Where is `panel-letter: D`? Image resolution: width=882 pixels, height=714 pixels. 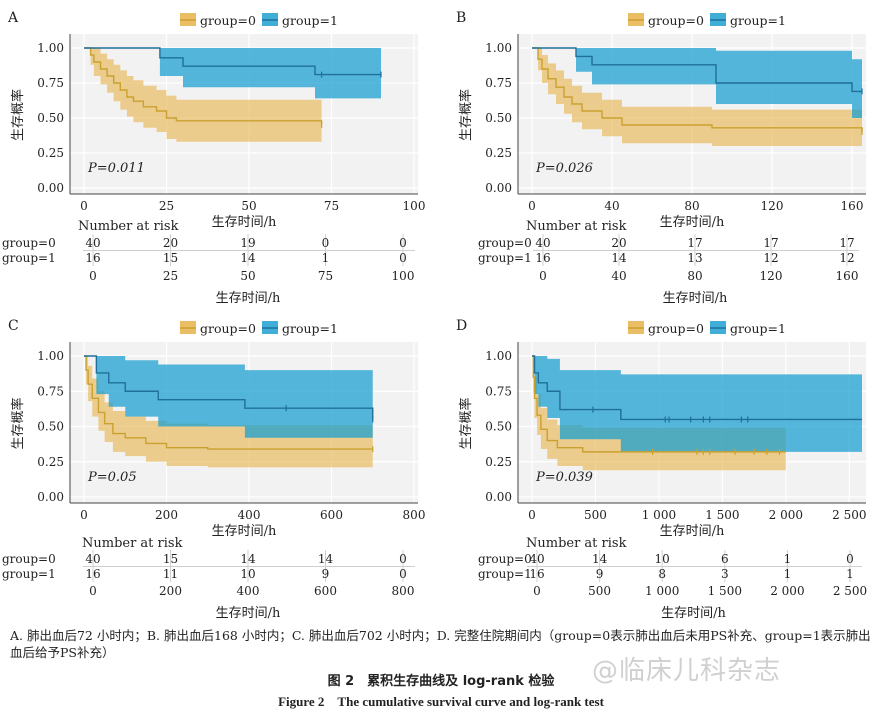 panel-letter: D is located at coordinates (461, 326).